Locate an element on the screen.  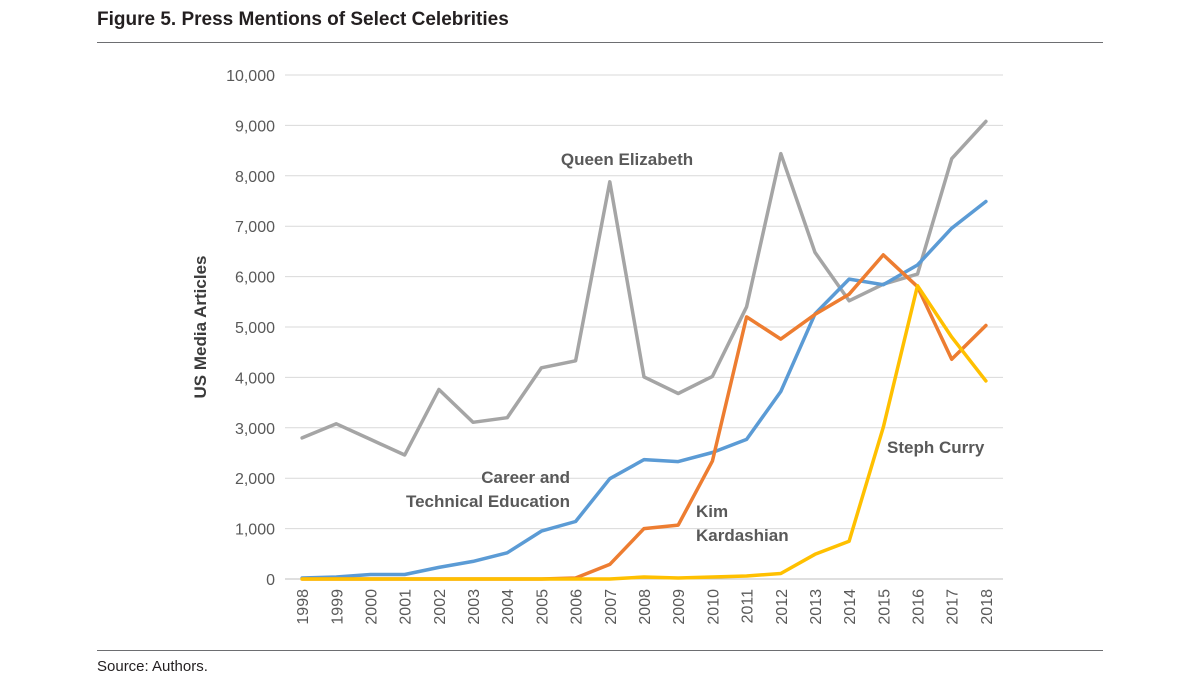
x-tick-label: 2016 is located at coordinates (919, 607).